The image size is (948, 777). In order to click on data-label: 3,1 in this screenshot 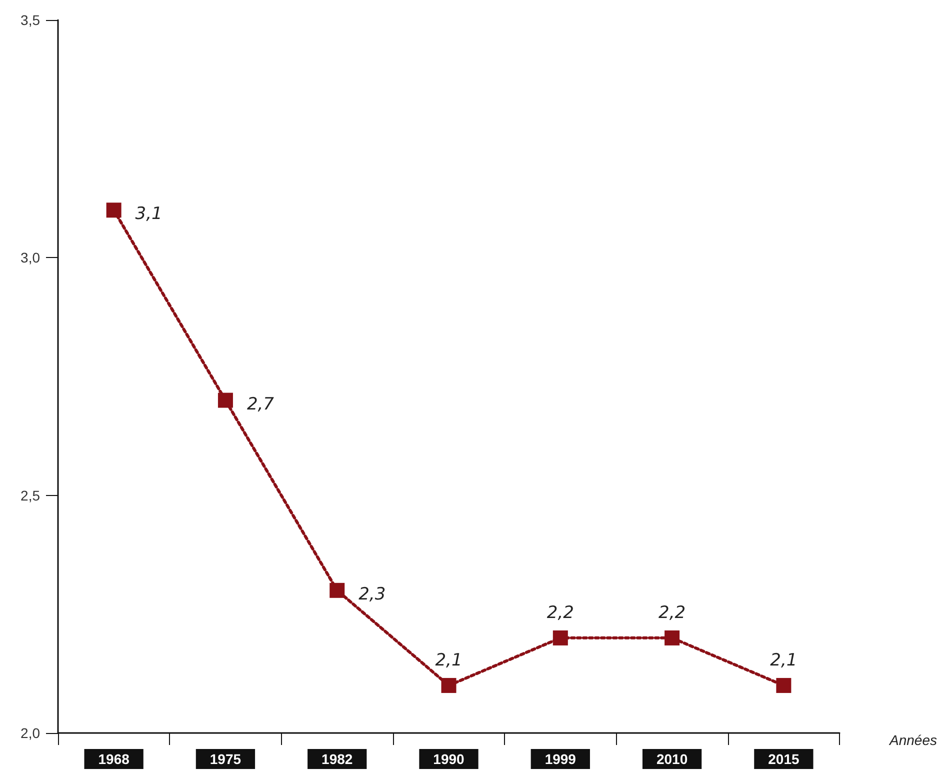, I will do `click(148, 214)`.